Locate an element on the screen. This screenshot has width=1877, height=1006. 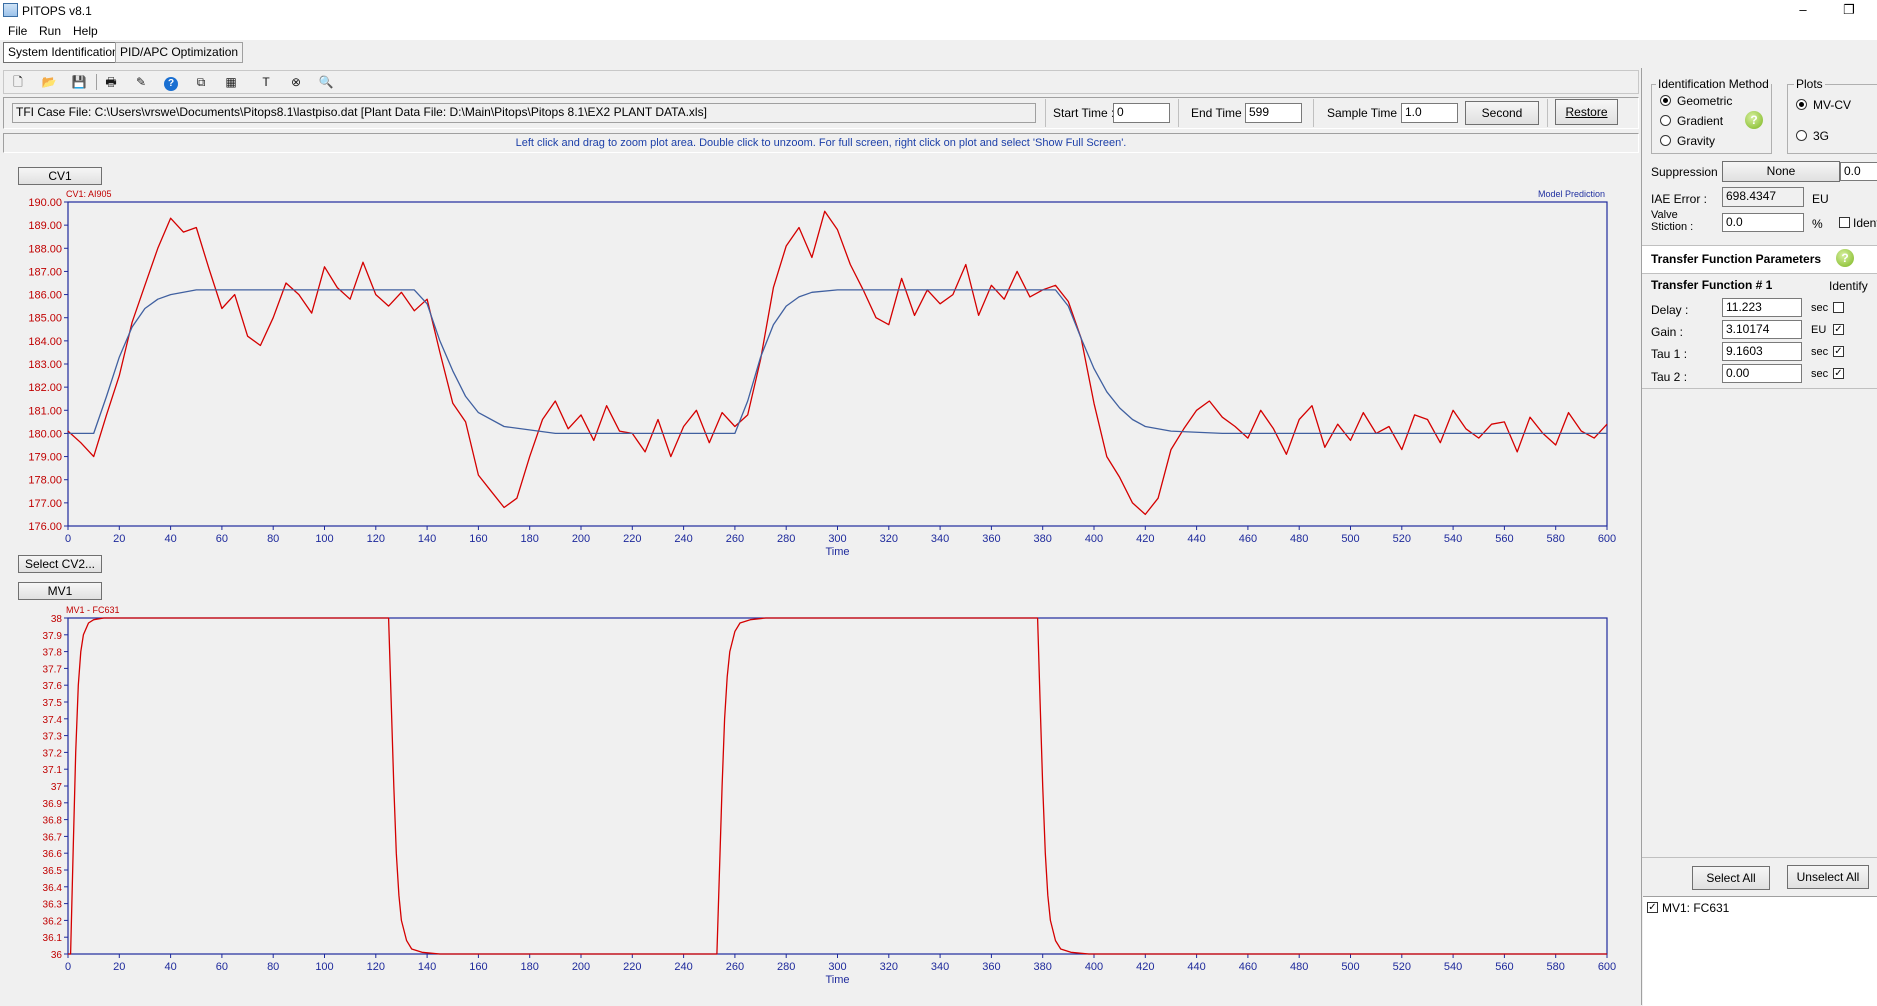
y-tick-label: 37.7 is located at coordinates (53, 669).